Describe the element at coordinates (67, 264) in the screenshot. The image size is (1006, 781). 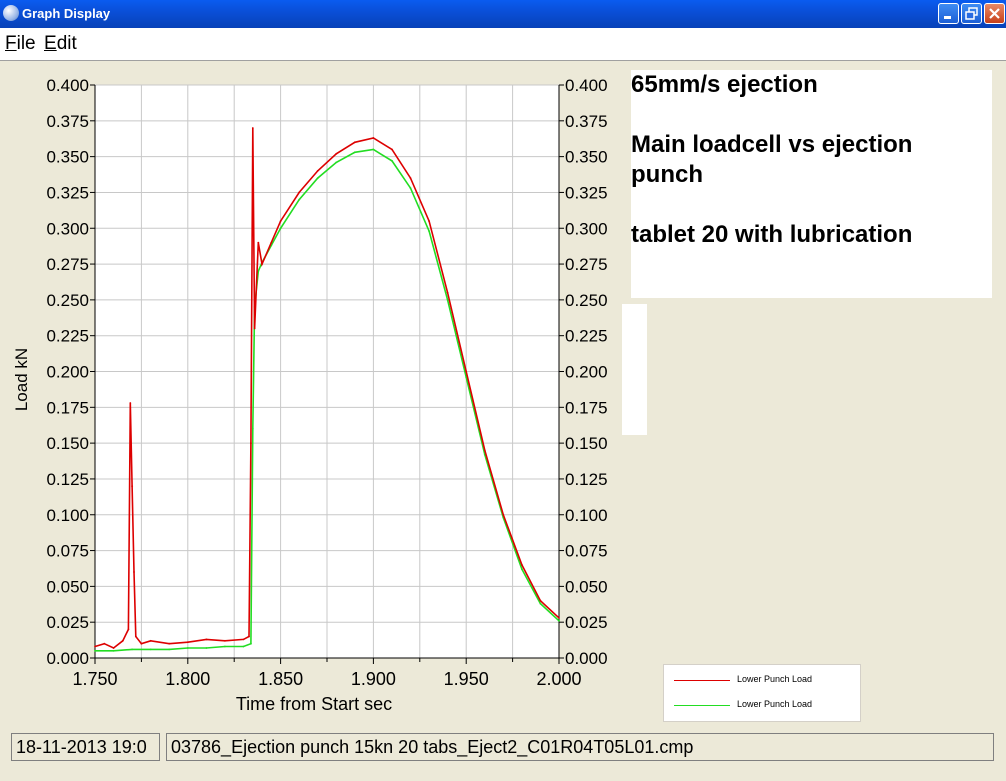
I see `y-tick-label-left: 0.275` at that location.